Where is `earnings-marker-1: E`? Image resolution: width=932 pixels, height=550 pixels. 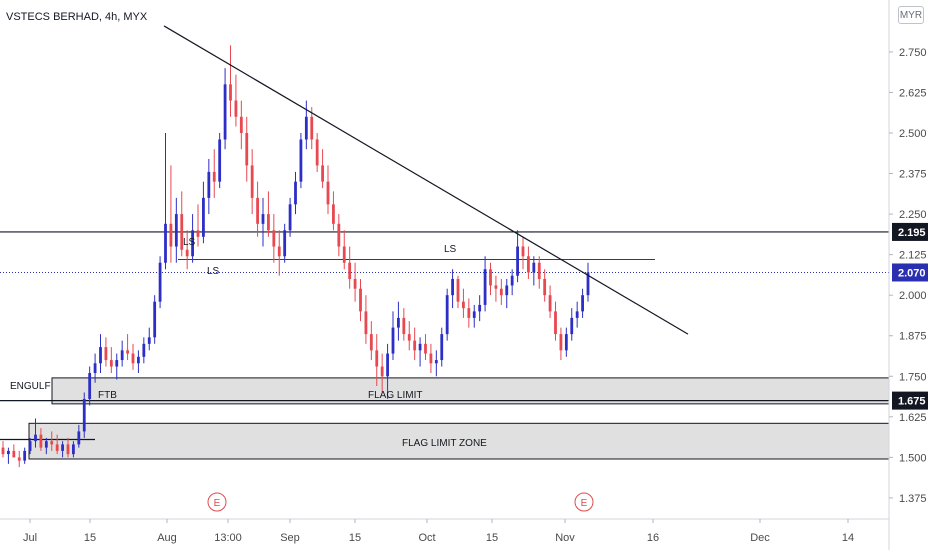
earnings-marker-1: E is located at coordinates (217, 502).